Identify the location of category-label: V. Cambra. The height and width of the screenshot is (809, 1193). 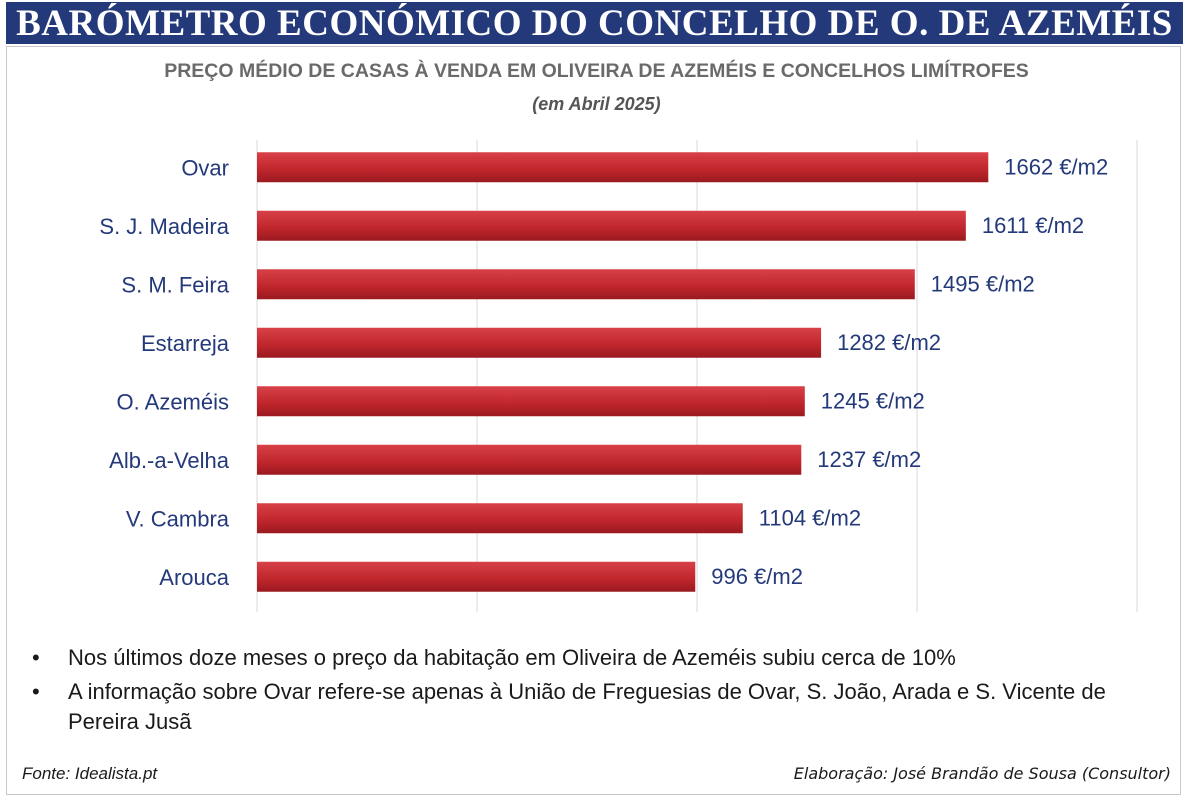
(178, 518).